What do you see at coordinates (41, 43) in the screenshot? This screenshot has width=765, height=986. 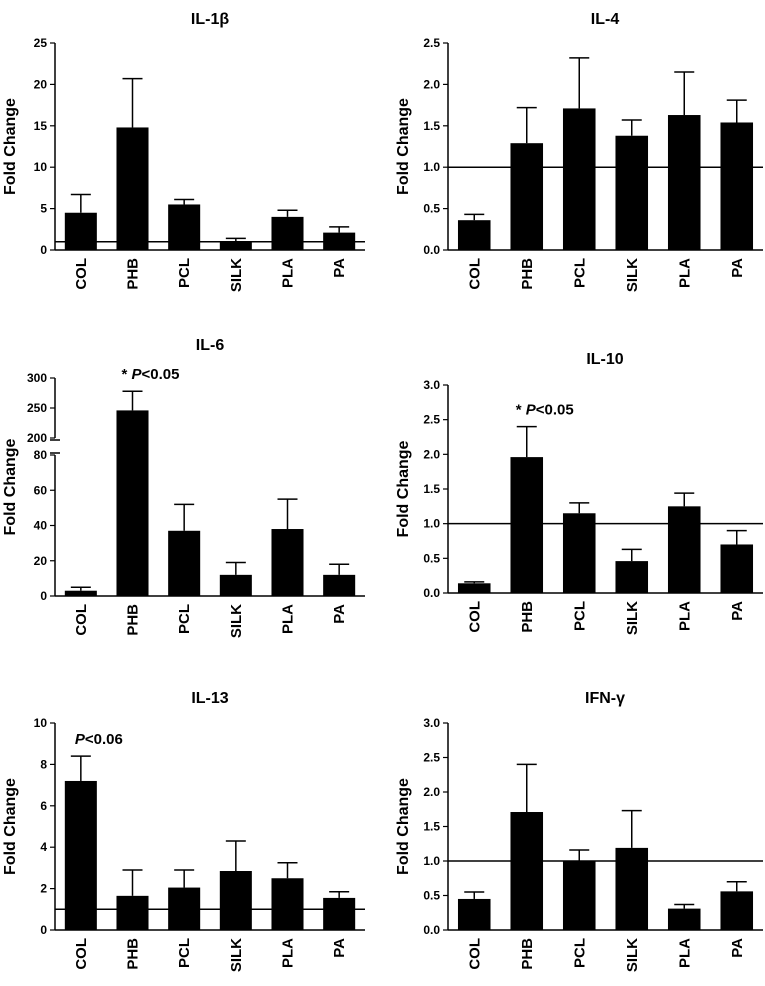 I see `y-tick-label: 25` at bounding box center [41, 43].